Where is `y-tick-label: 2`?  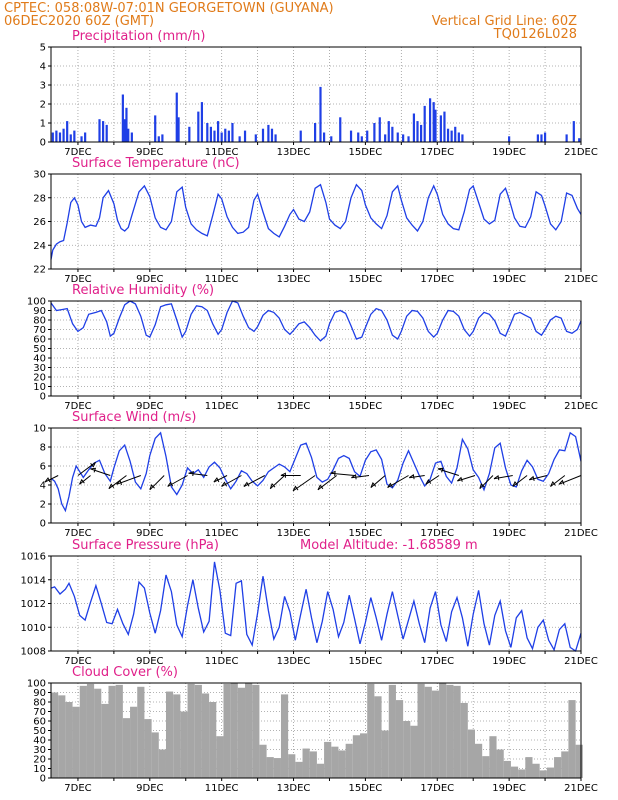 y-tick-label: 2 is located at coordinates (43, 505).